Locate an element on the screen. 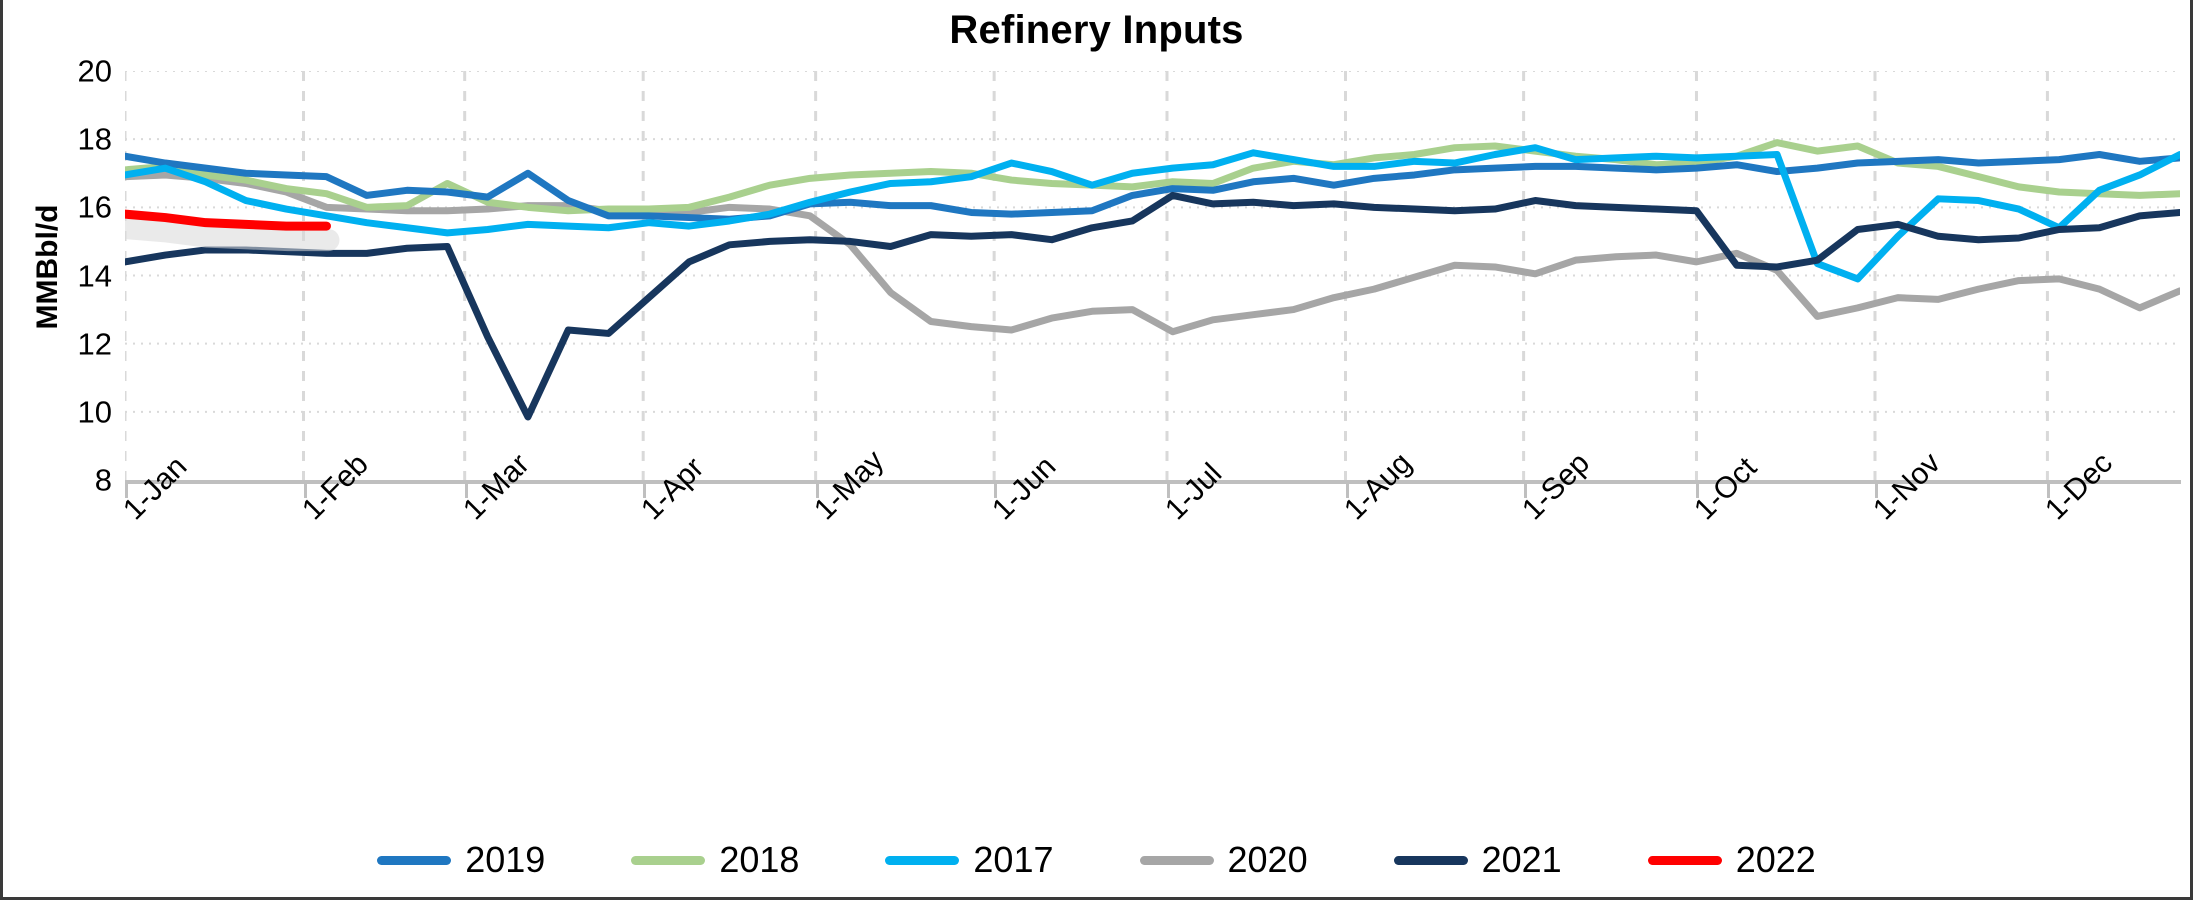 This screenshot has width=2193, height=900. series-line-2018 is located at coordinates (1152, 177).